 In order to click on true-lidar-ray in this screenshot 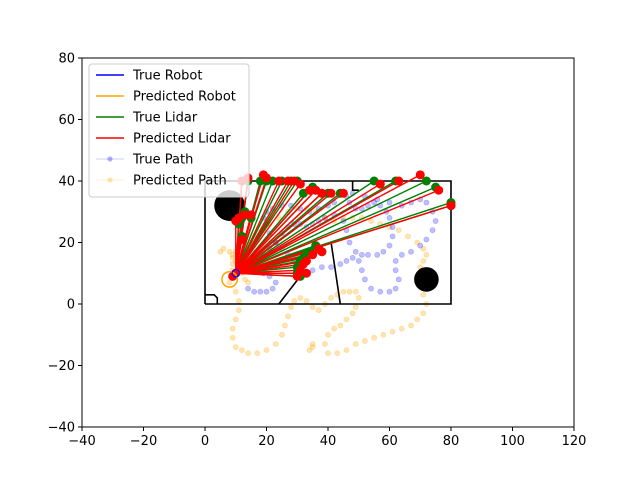, I will do `click(331, 227)`.